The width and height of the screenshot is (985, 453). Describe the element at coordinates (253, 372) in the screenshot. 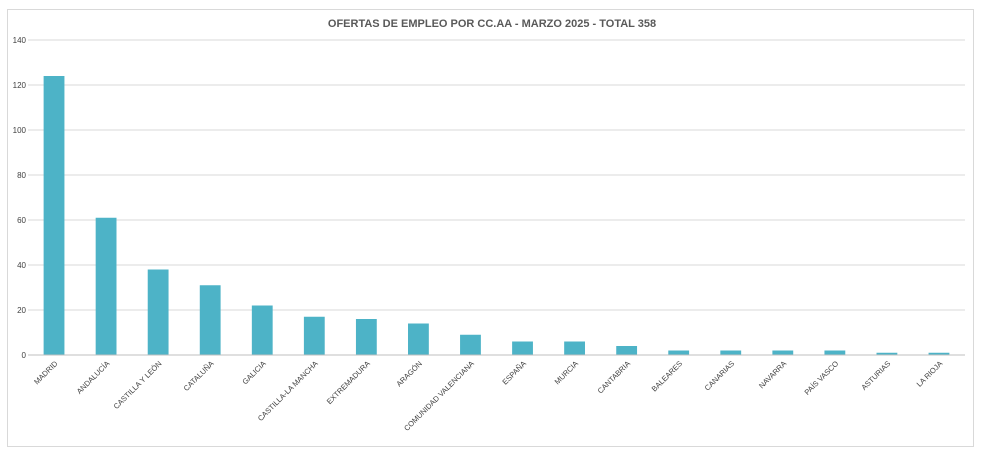

I see `x-tick-label: GALICIA` at that location.